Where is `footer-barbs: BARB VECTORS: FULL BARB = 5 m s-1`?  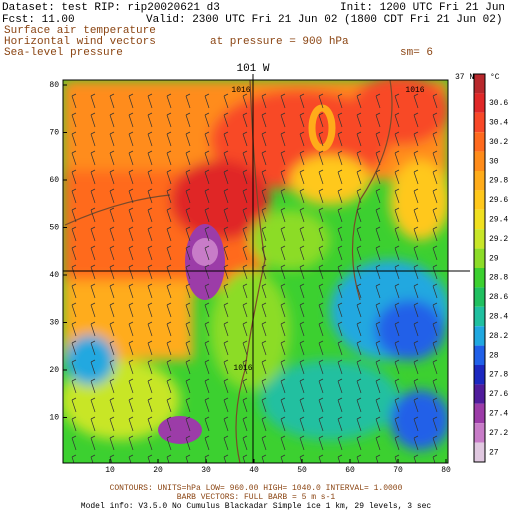 footer-barbs: BARB VECTORS: FULL BARB = 5 m s-1 is located at coordinates (256, 497).